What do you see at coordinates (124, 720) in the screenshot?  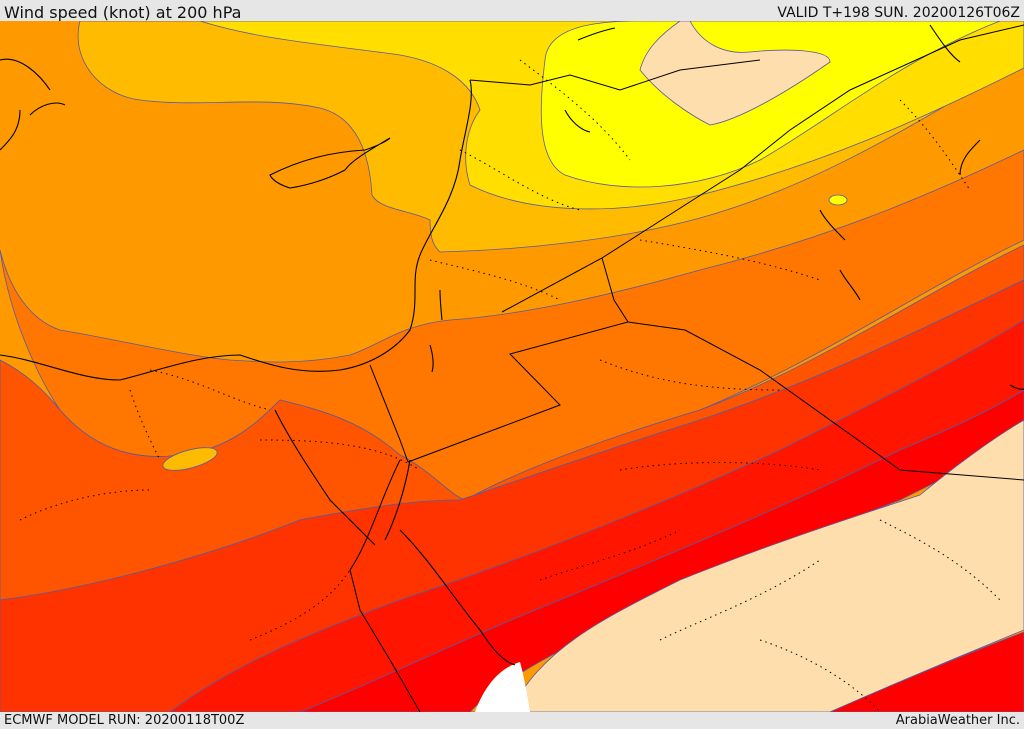 I see `model-run-label: ECMWF MODEL RUN: 20200118T00Z` at bounding box center [124, 720].